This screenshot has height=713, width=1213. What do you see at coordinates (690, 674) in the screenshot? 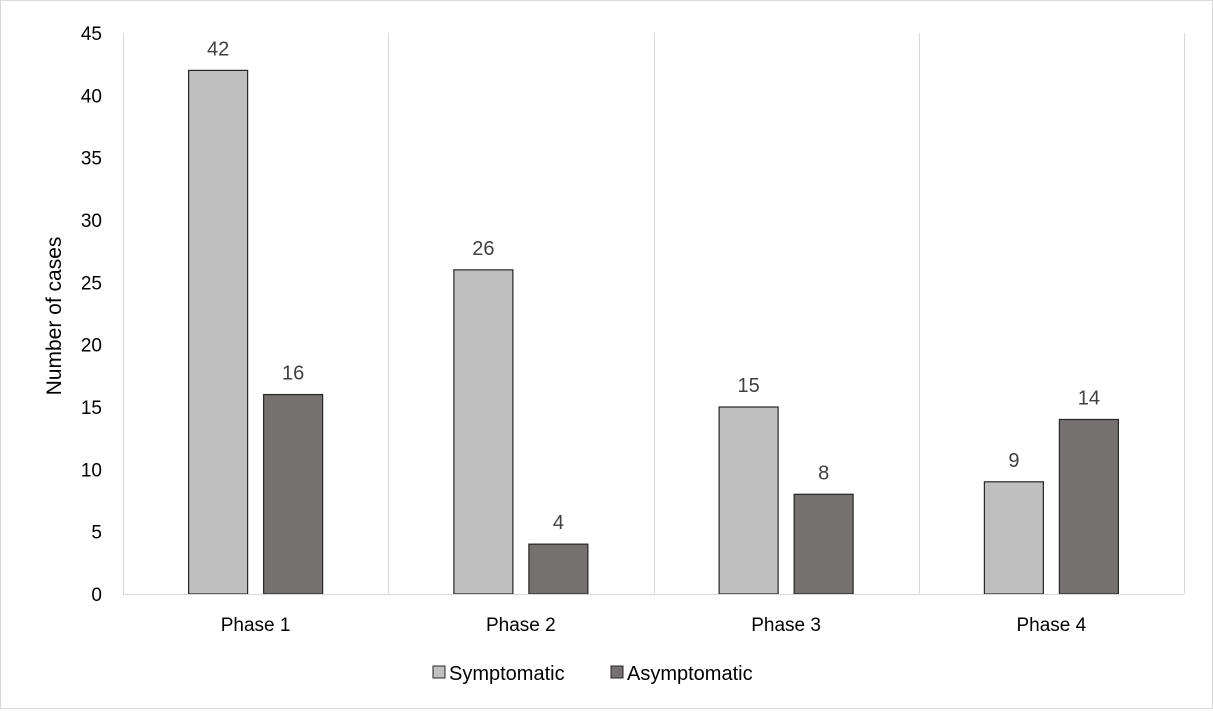
I see `legend-label: Asymptomatic` at bounding box center [690, 674].